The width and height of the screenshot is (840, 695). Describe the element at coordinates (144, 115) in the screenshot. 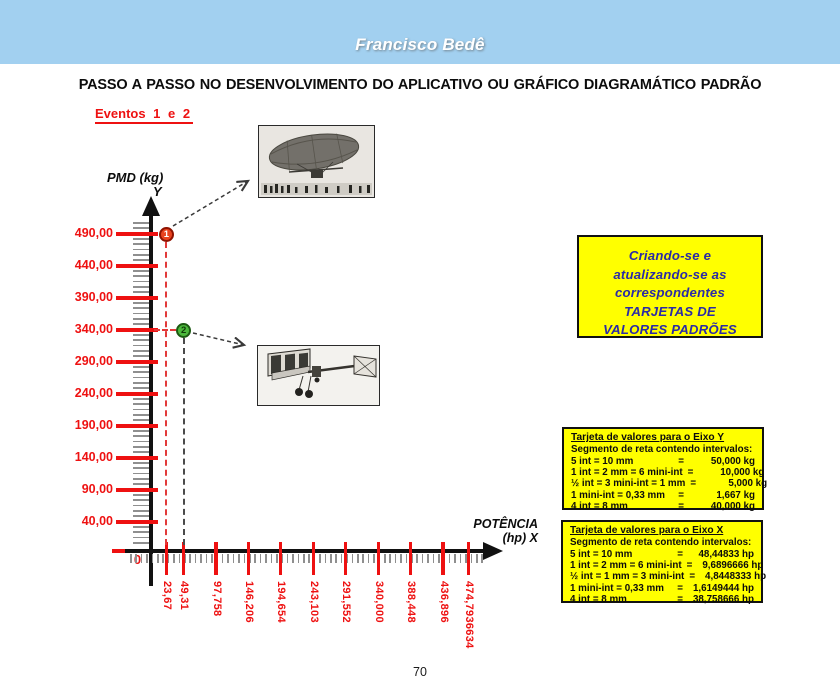

I see `events-label: Eventos 1 e 2` at that location.